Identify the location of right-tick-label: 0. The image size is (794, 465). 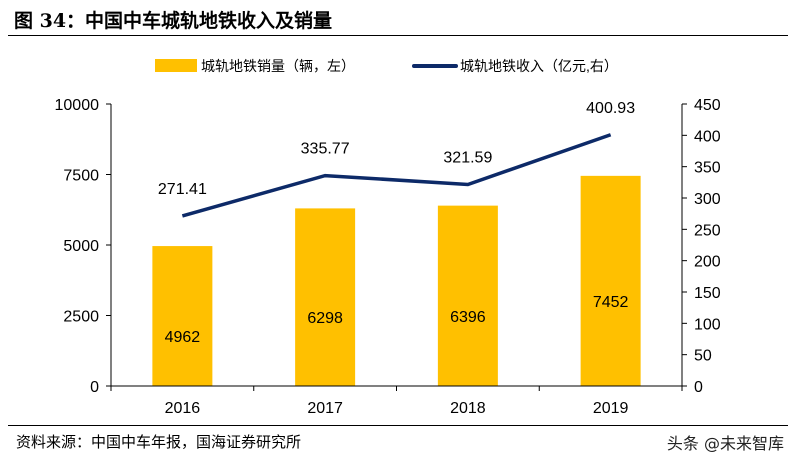
(698, 387).